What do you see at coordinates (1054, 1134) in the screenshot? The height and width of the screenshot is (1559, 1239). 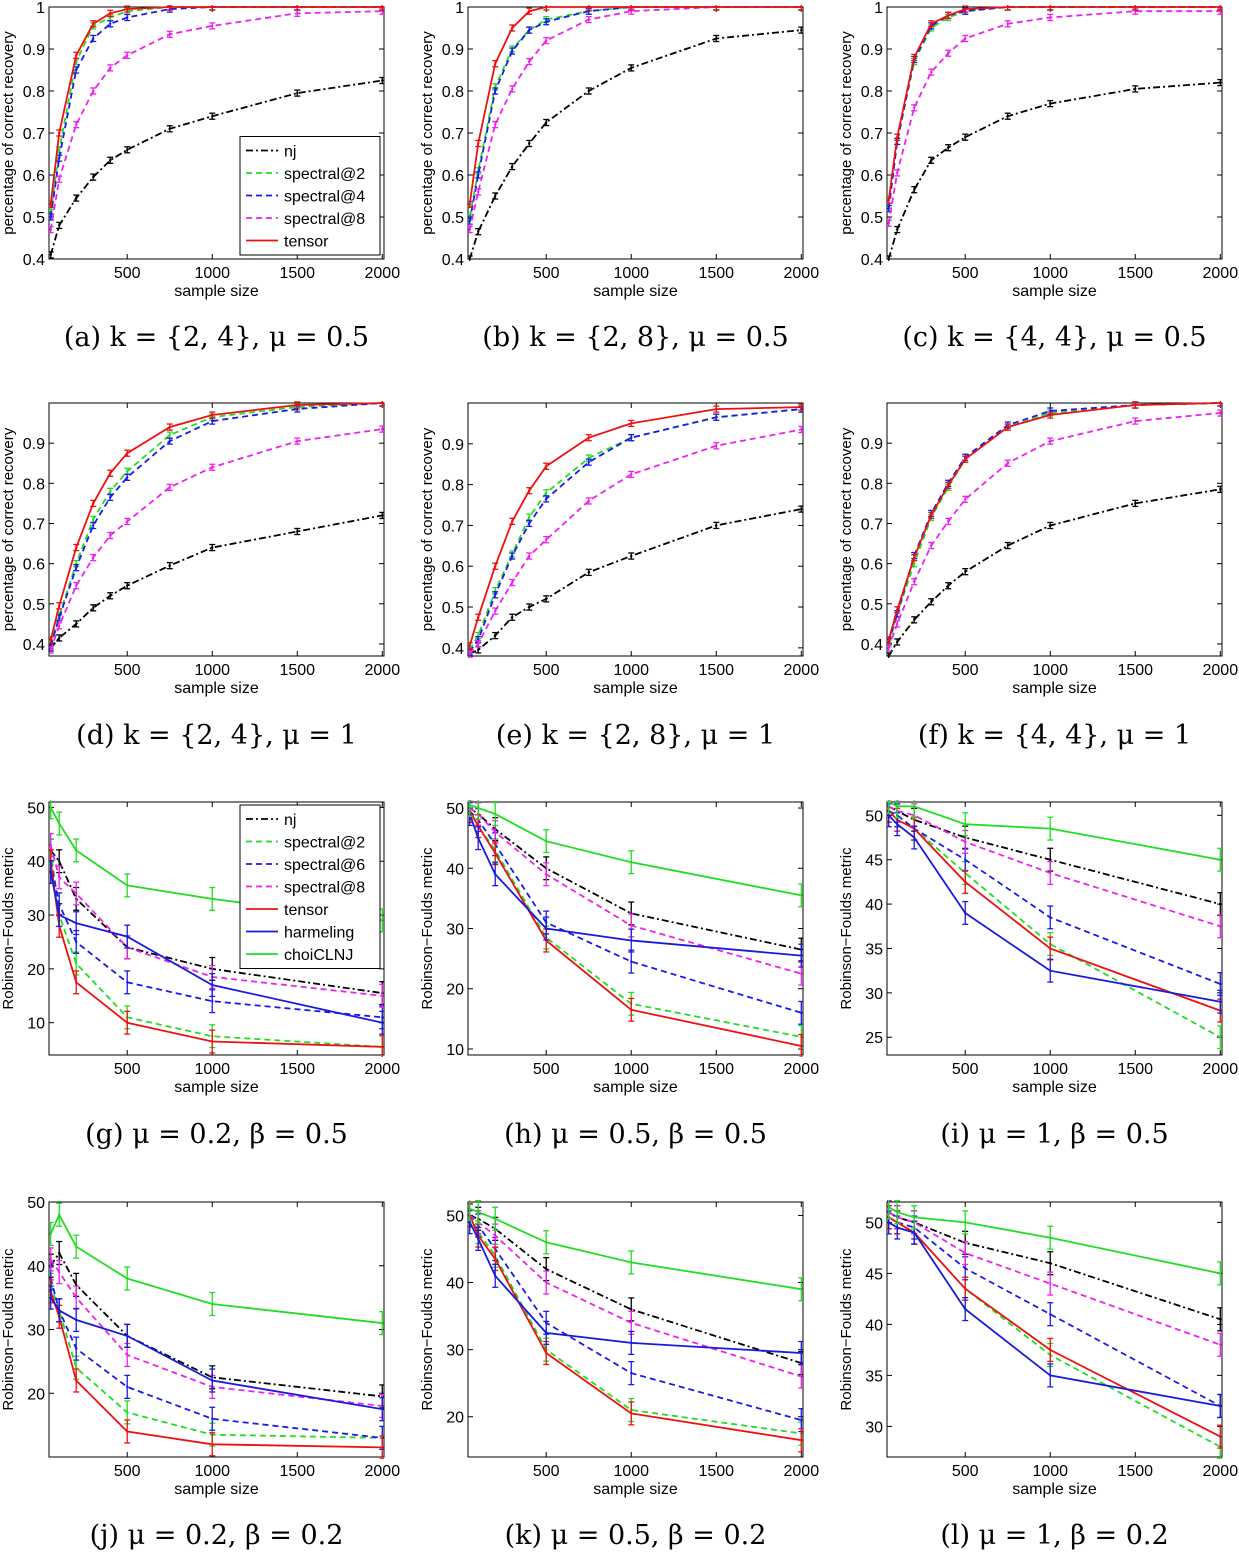 I see `caption-i: (i) μ = 1, β = 0.5` at bounding box center [1054, 1134].